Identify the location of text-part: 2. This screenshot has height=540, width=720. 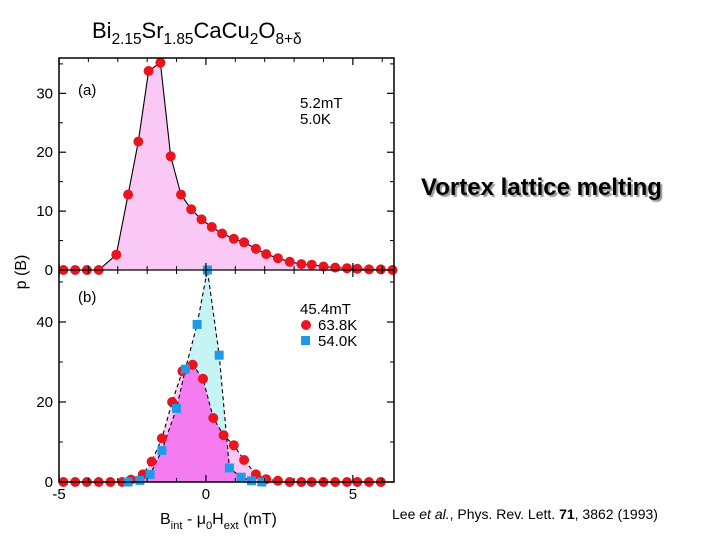
(254, 39).